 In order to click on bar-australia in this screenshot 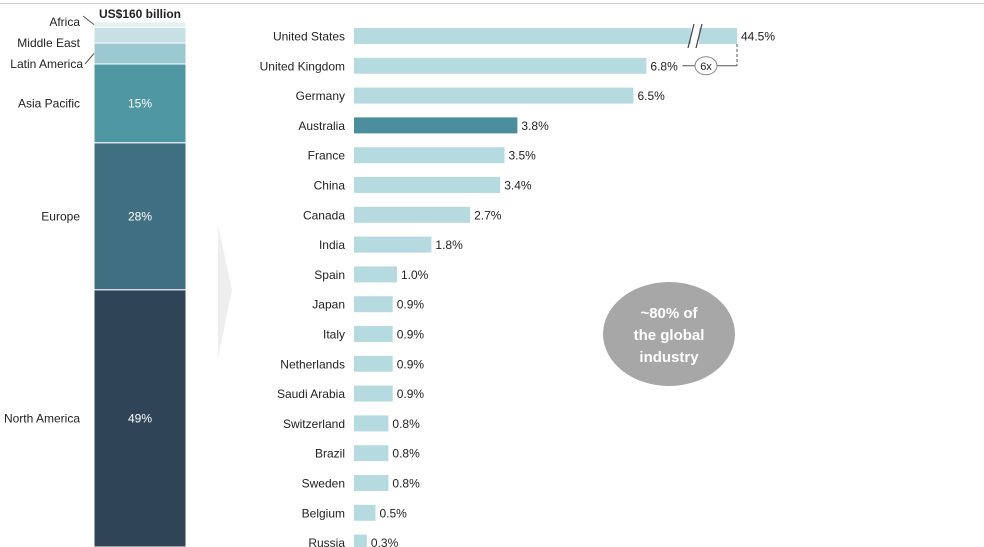, I will do `click(436, 125)`.